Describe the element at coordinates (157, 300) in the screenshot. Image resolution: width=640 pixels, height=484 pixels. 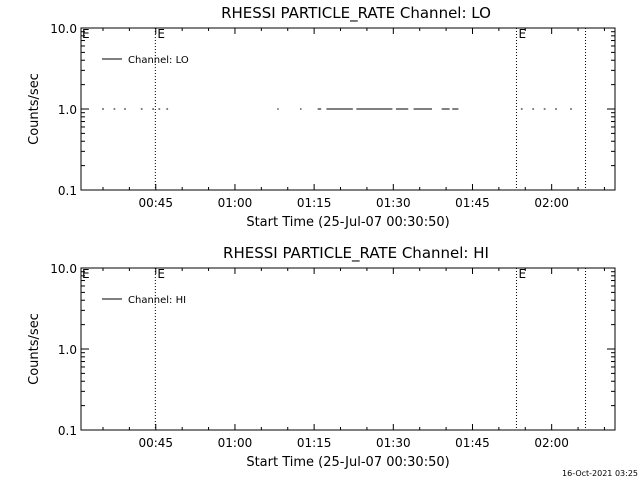
I see `legend-entry: Channel: HI` at that location.